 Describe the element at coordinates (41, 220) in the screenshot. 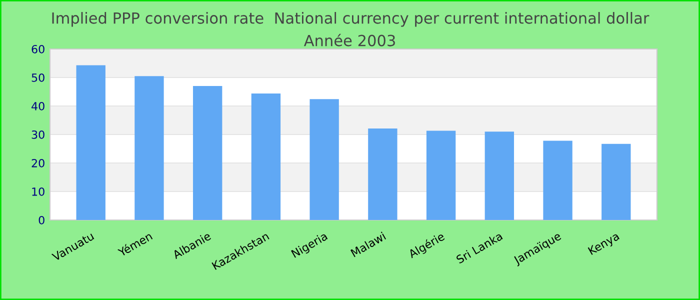

I see `y-tick-label: 0` at that location.